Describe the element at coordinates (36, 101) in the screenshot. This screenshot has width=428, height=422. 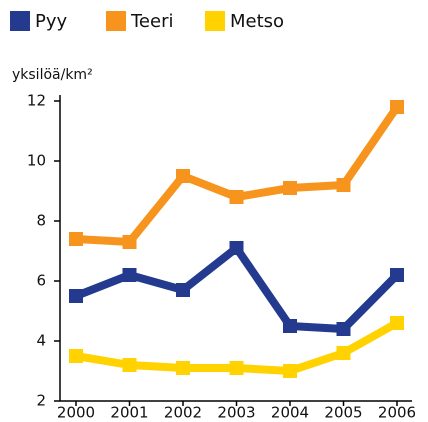
I see `y-tick-label: 12` at that location.